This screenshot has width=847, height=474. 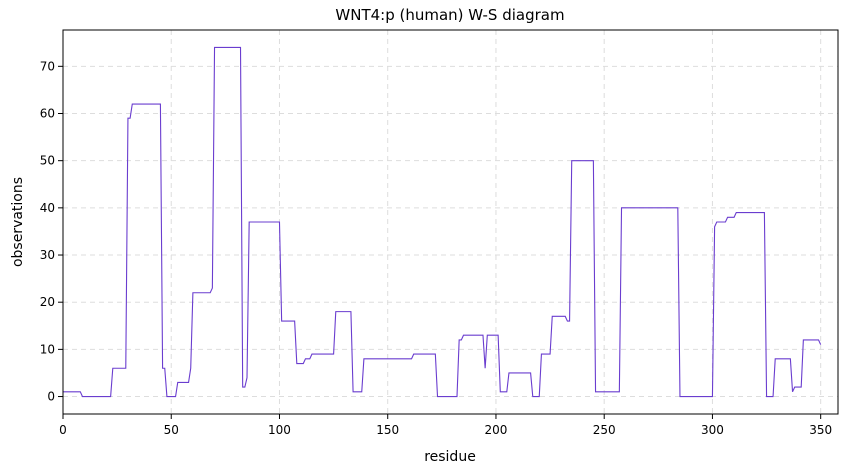 What do you see at coordinates (171, 430) in the screenshot?
I see `x-tick-label: 50` at bounding box center [171, 430].